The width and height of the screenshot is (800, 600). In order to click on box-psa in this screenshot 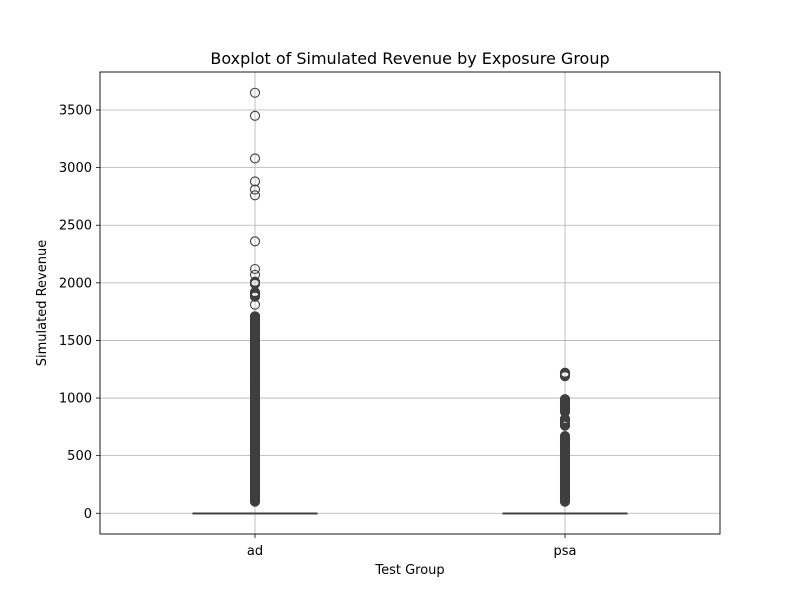, I will do `click(565, 441)`.